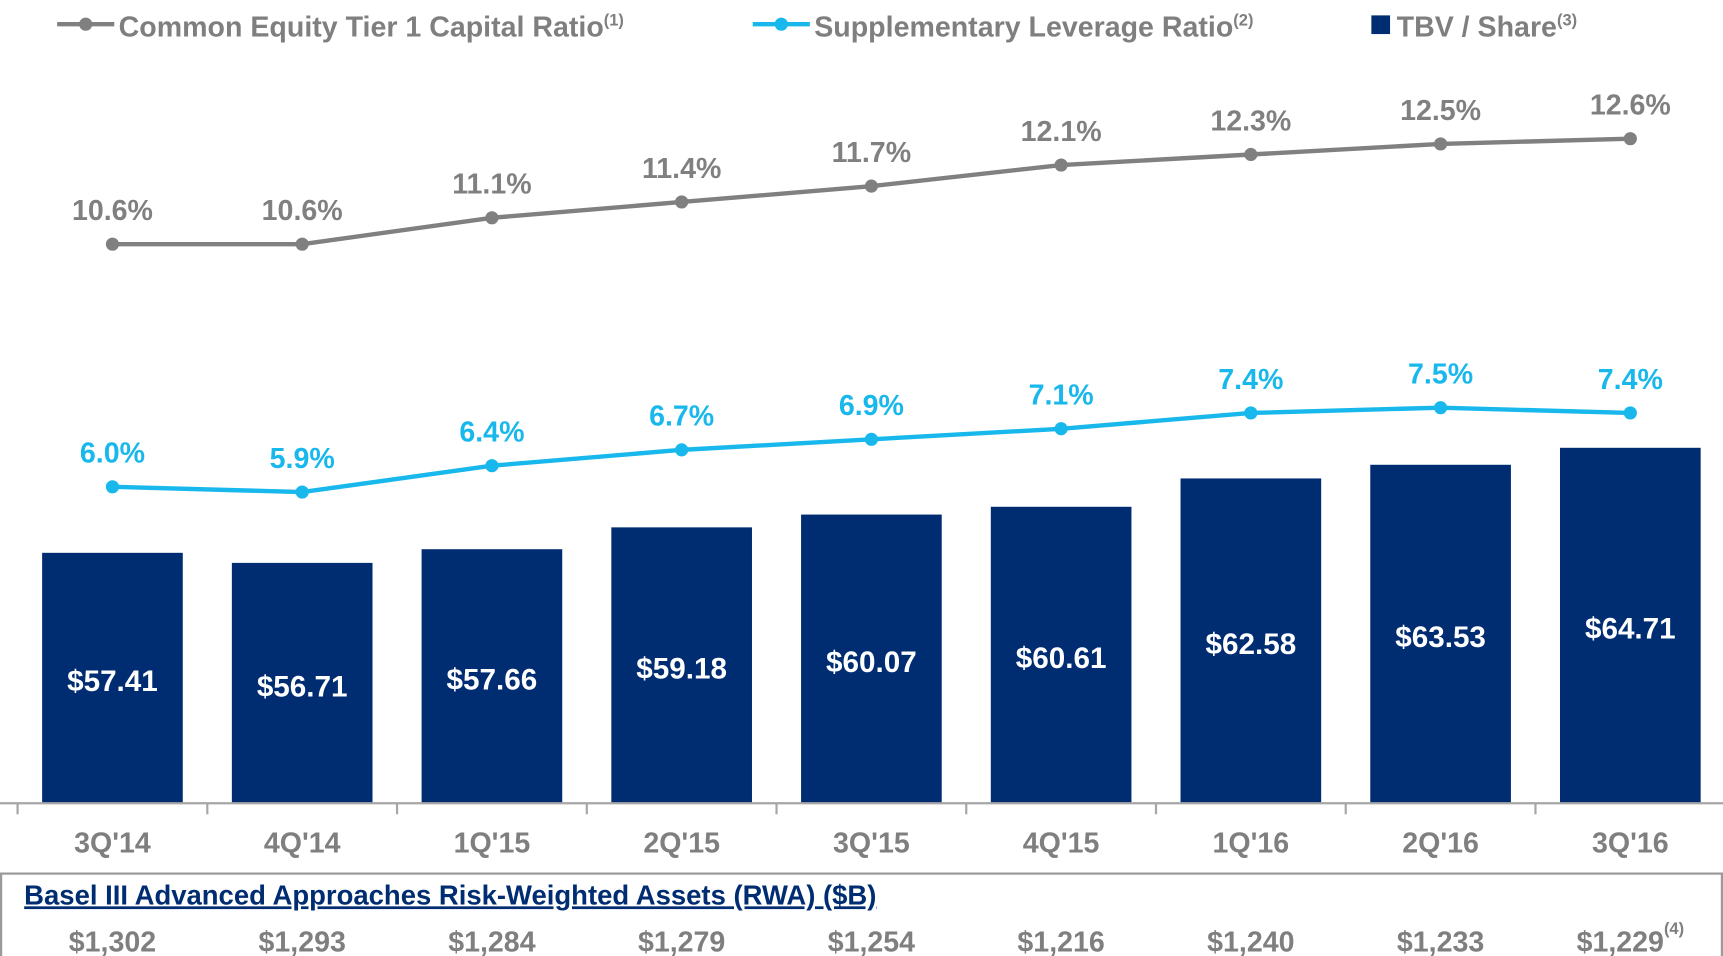  Describe the element at coordinates (1630, 844) in the screenshot. I see `x-tick-label: 3Q'16` at that location.